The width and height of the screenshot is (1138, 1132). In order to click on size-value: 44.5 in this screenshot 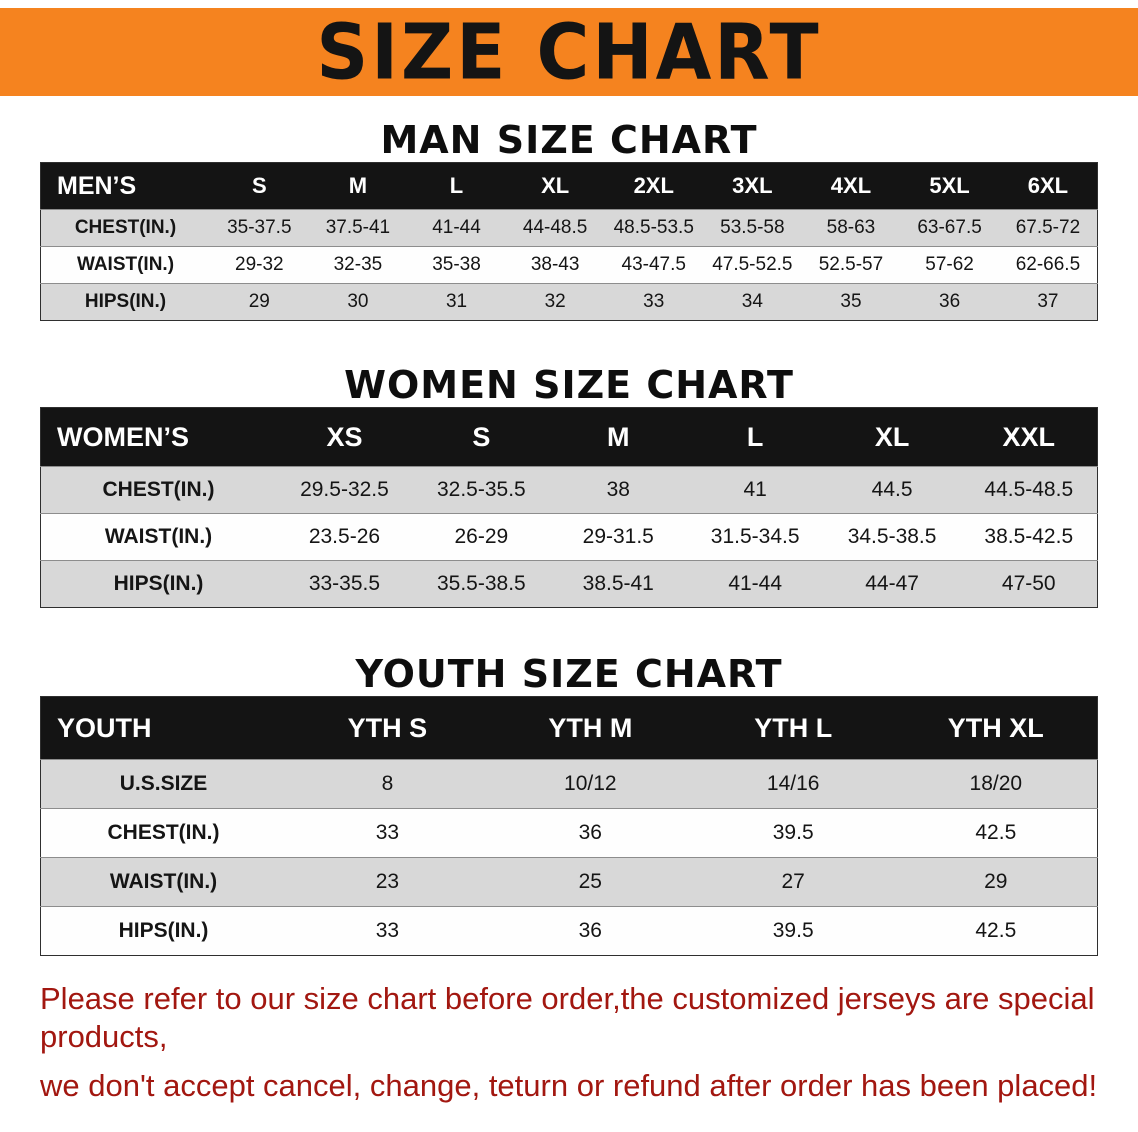, I will do `click(892, 490)`.